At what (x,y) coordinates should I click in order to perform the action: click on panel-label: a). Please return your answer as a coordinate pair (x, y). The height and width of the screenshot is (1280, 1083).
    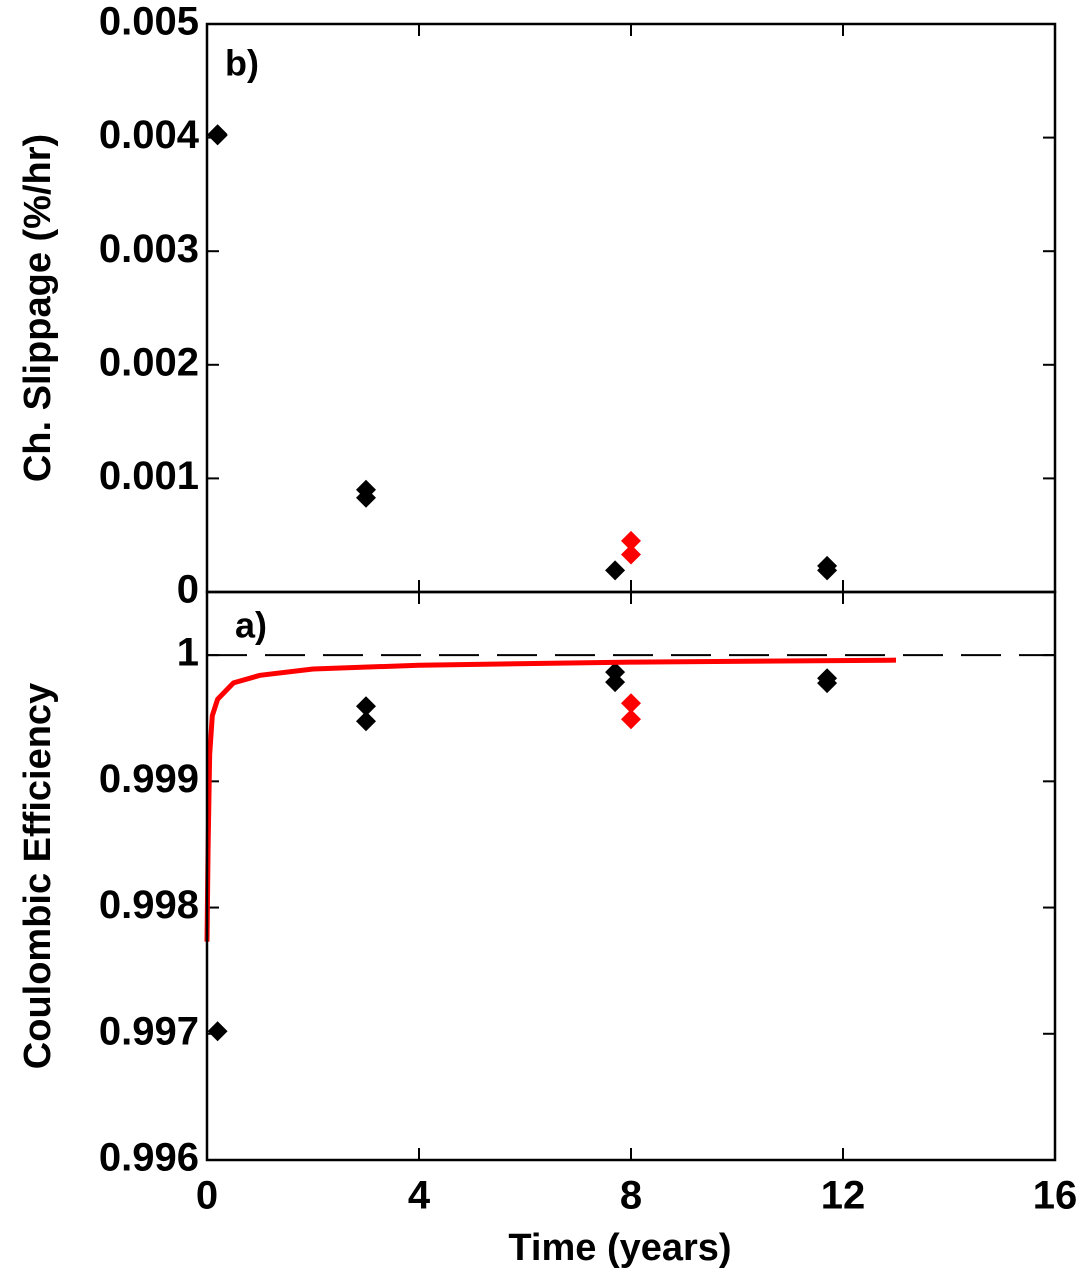
    Looking at the image, I should click on (251, 625).